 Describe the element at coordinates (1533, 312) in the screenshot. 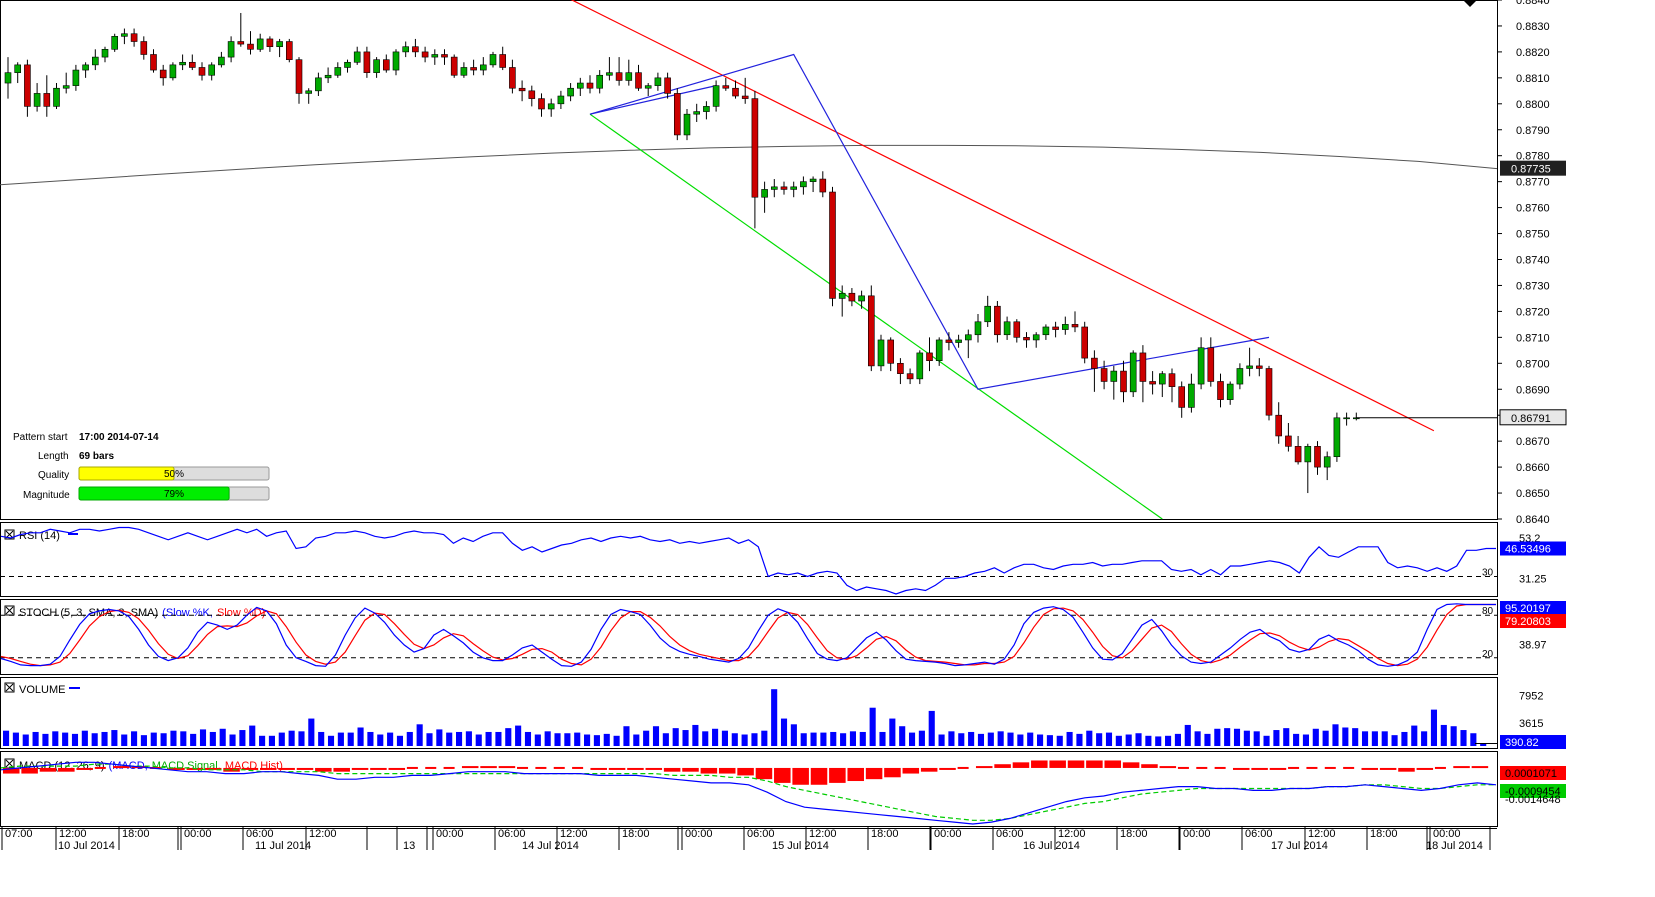

I see `price-tick-label: 0.8720` at that location.